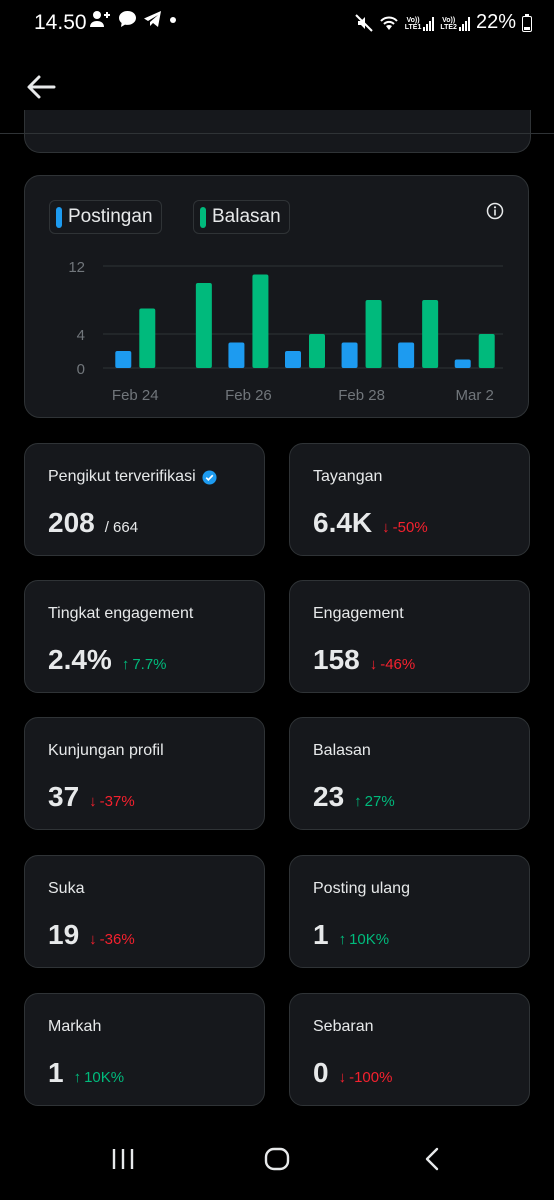  What do you see at coordinates (81, 335) in the screenshot?
I see `y-tick-label: 4` at bounding box center [81, 335].